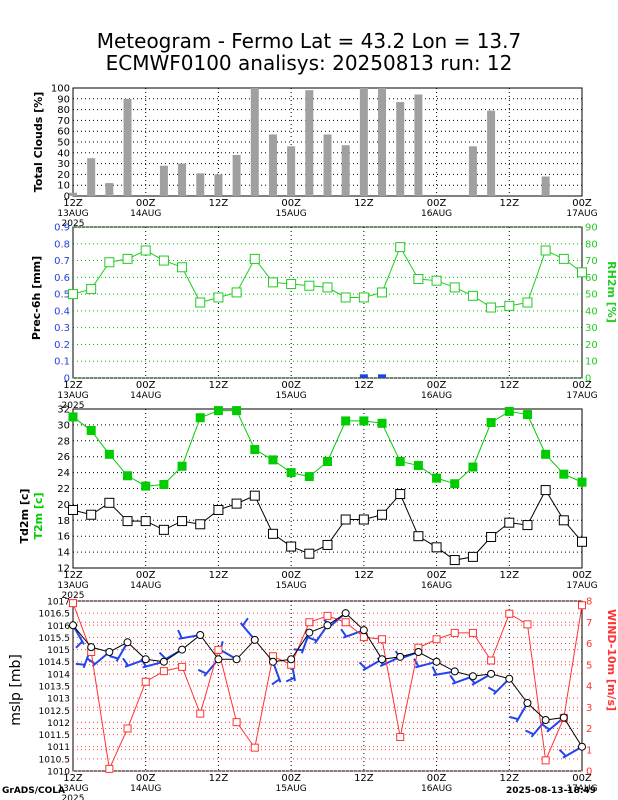 The height and width of the screenshot is (800, 618). I want to click on tick-label-y: 0.5, so click(62, 295).